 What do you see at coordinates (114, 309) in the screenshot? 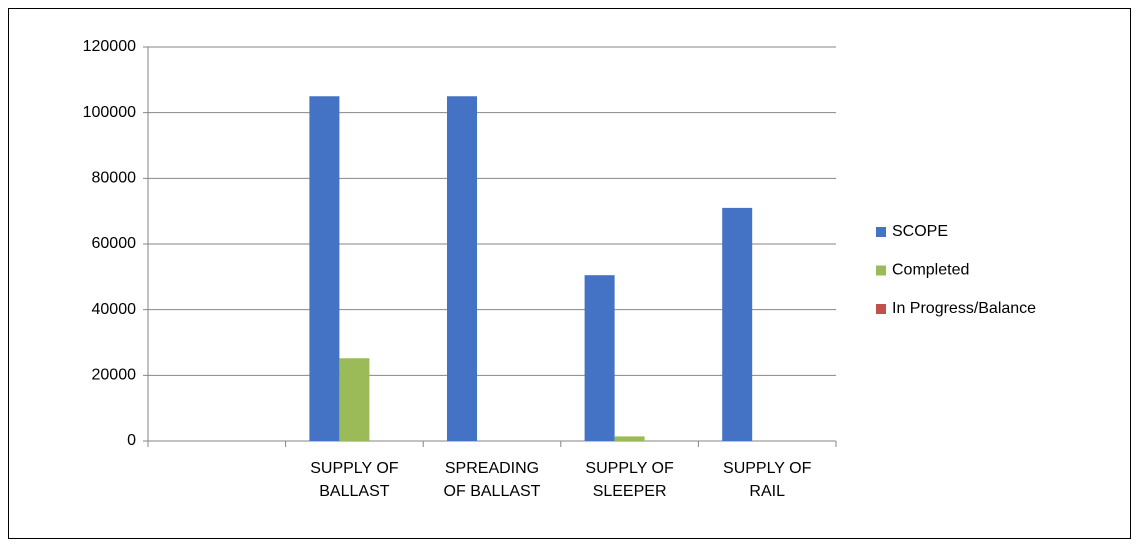
I see `y-tick-label: 40000` at bounding box center [114, 309].